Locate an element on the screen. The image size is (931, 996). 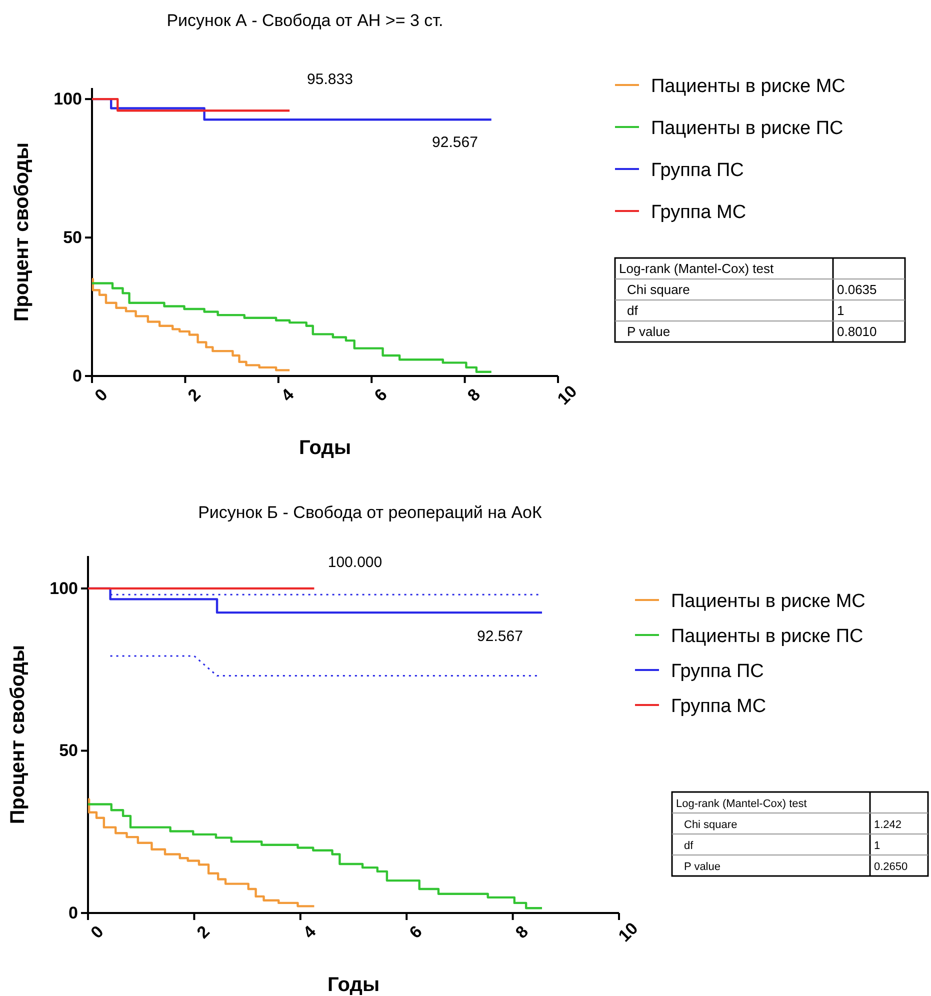
stats-table: Log-rank (Mantel-Cox) test Chi square 0.0635 df 1 P value 0.8010 is located at coordinates (760, 300).